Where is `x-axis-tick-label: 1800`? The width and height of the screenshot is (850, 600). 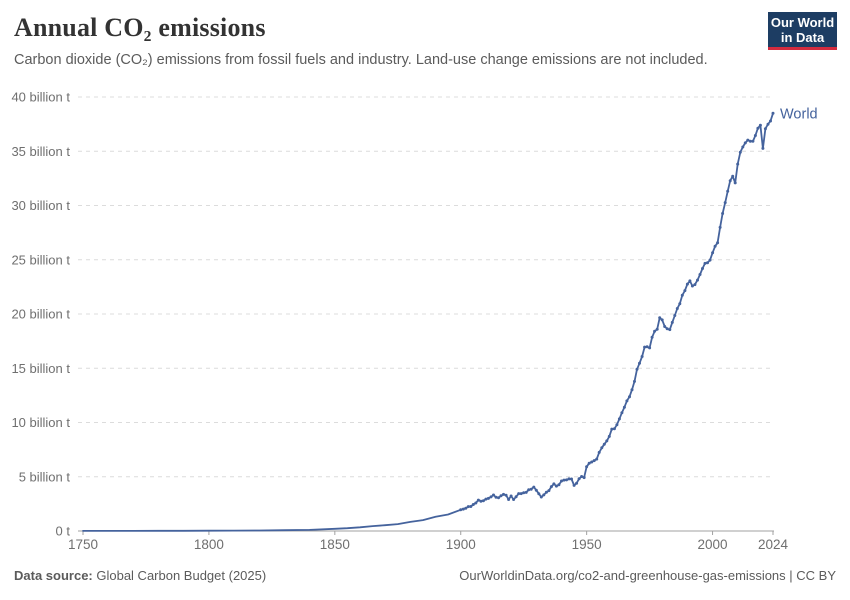 x-axis-tick-label: 1800 is located at coordinates (209, 544).